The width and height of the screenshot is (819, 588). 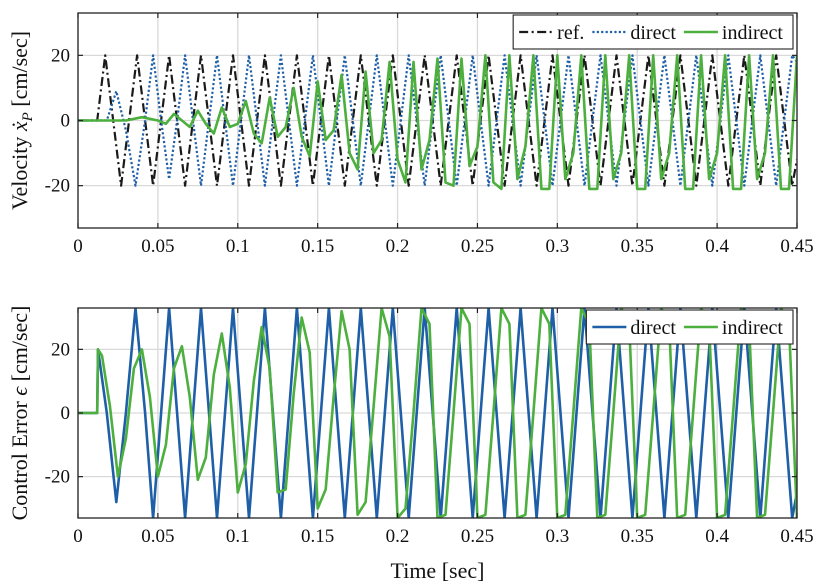 I want to click on x-axis-label: Time [sec], so click(x=438, y=570).